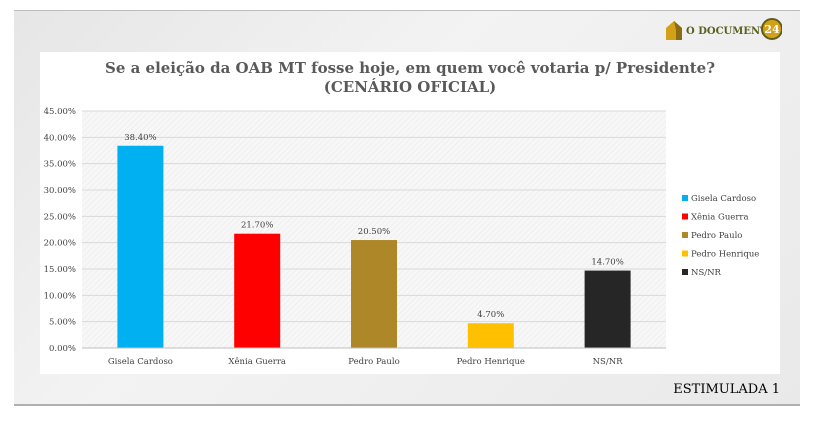 This screenshot has height=425, width=820. Describe the element at coordinates (140, 138) in the screenshot. I see `data-label: 38.40%` at that location.